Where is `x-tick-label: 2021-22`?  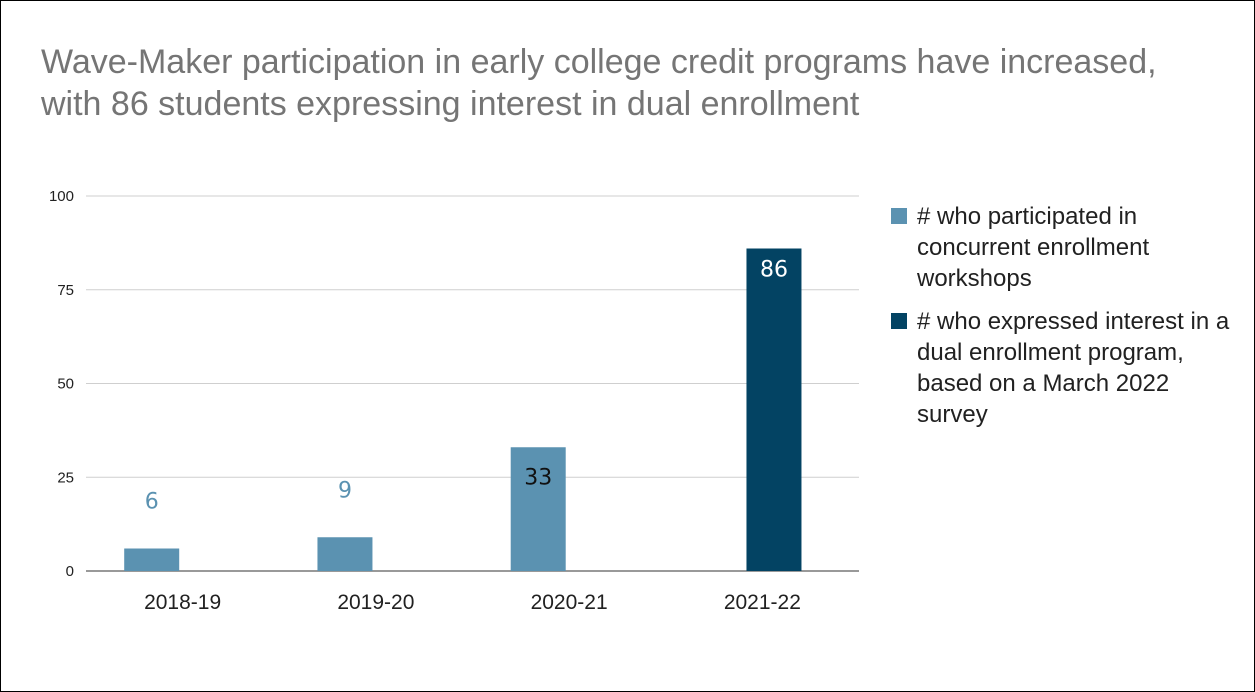
x-tick-label: 2021-22 is located at coordinates (762, 602).